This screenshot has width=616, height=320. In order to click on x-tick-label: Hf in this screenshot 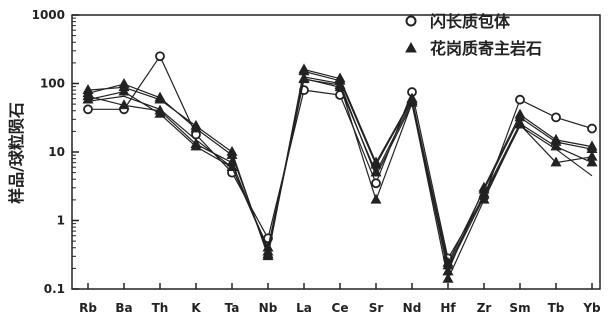, I will do `click(448, 308)`.